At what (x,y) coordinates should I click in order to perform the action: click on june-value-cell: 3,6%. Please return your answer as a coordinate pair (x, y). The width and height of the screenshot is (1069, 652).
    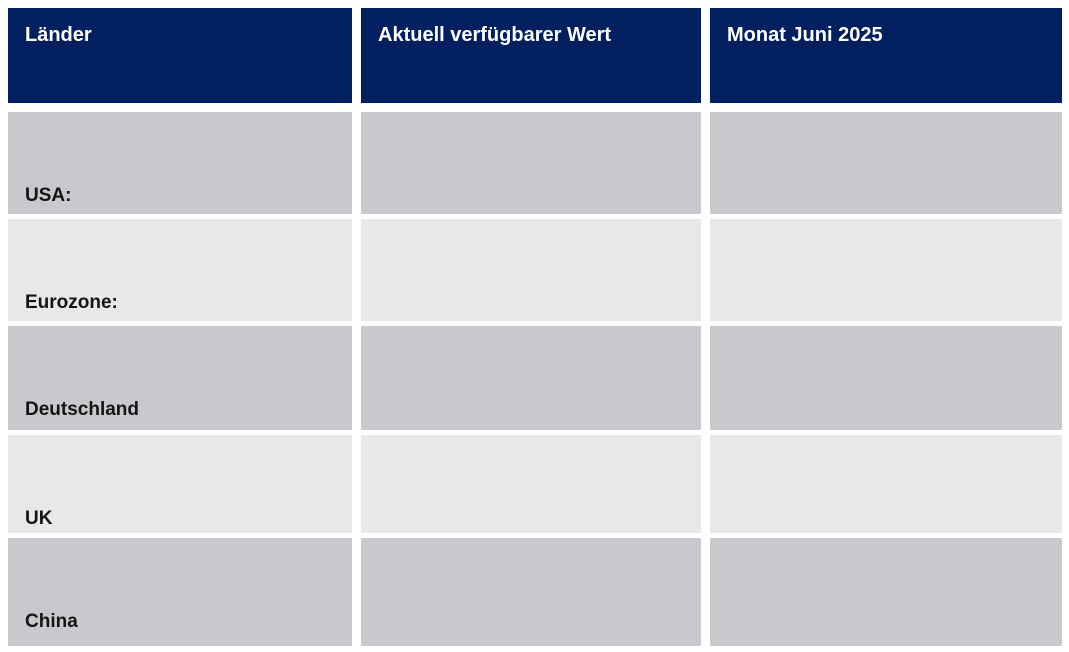
    Looking at the image, I should click on (886, 484).